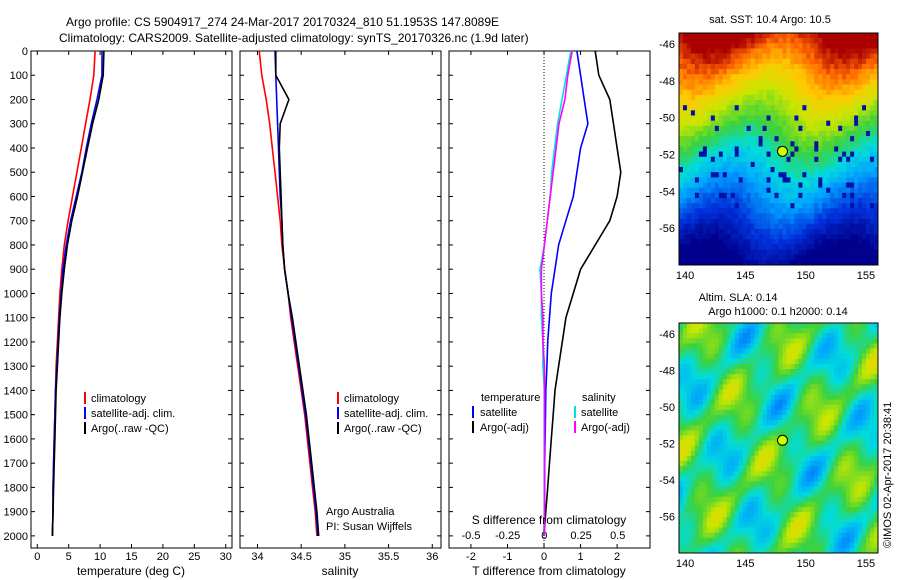 The width and height of the screenshot is (900, 580). I want to click on legend-argo: Argo(..raw -QC), so click(130, 429).